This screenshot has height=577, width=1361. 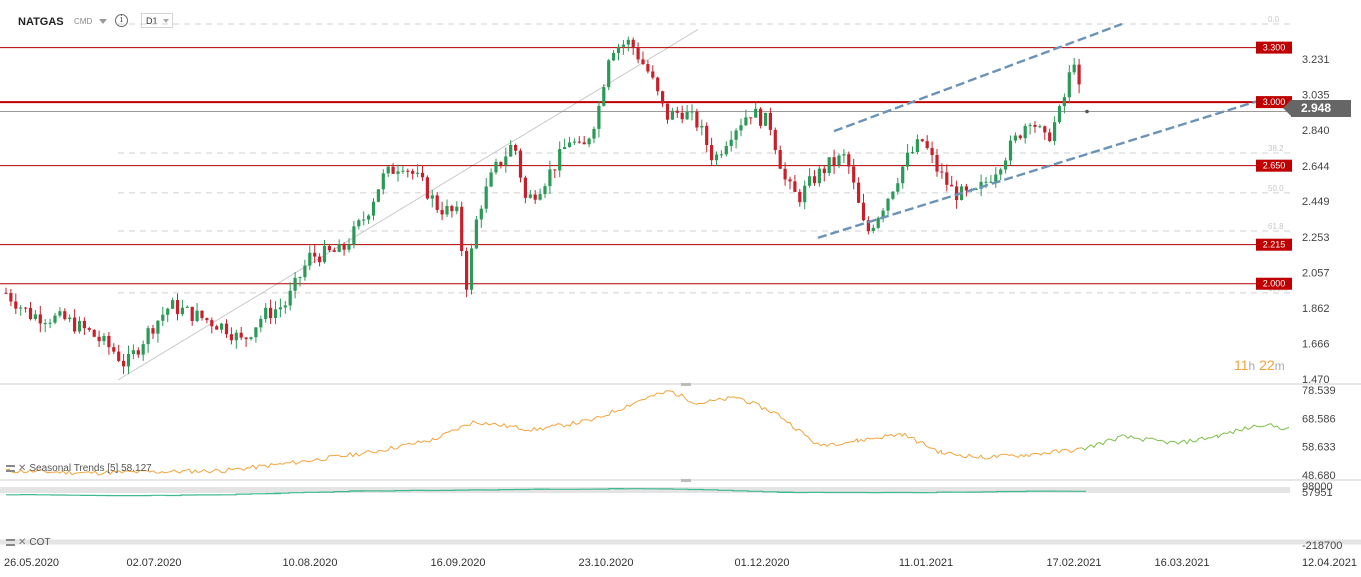 What do you see at coordinates (166, 21) in the screenshot?
I see `chevron-down-icon` at bounding box center [166, 21].